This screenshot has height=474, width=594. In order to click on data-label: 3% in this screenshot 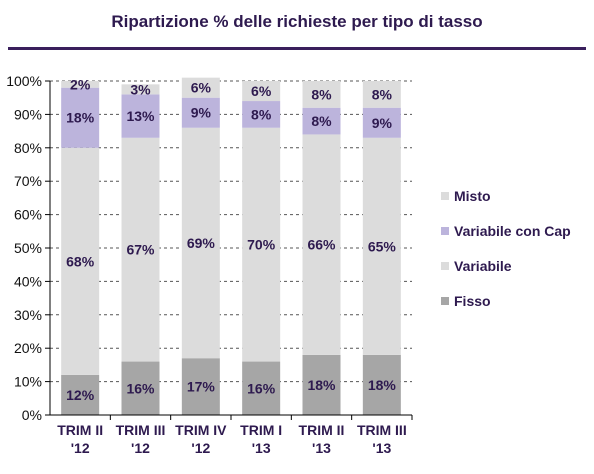, I will do `click(140, 89)`.